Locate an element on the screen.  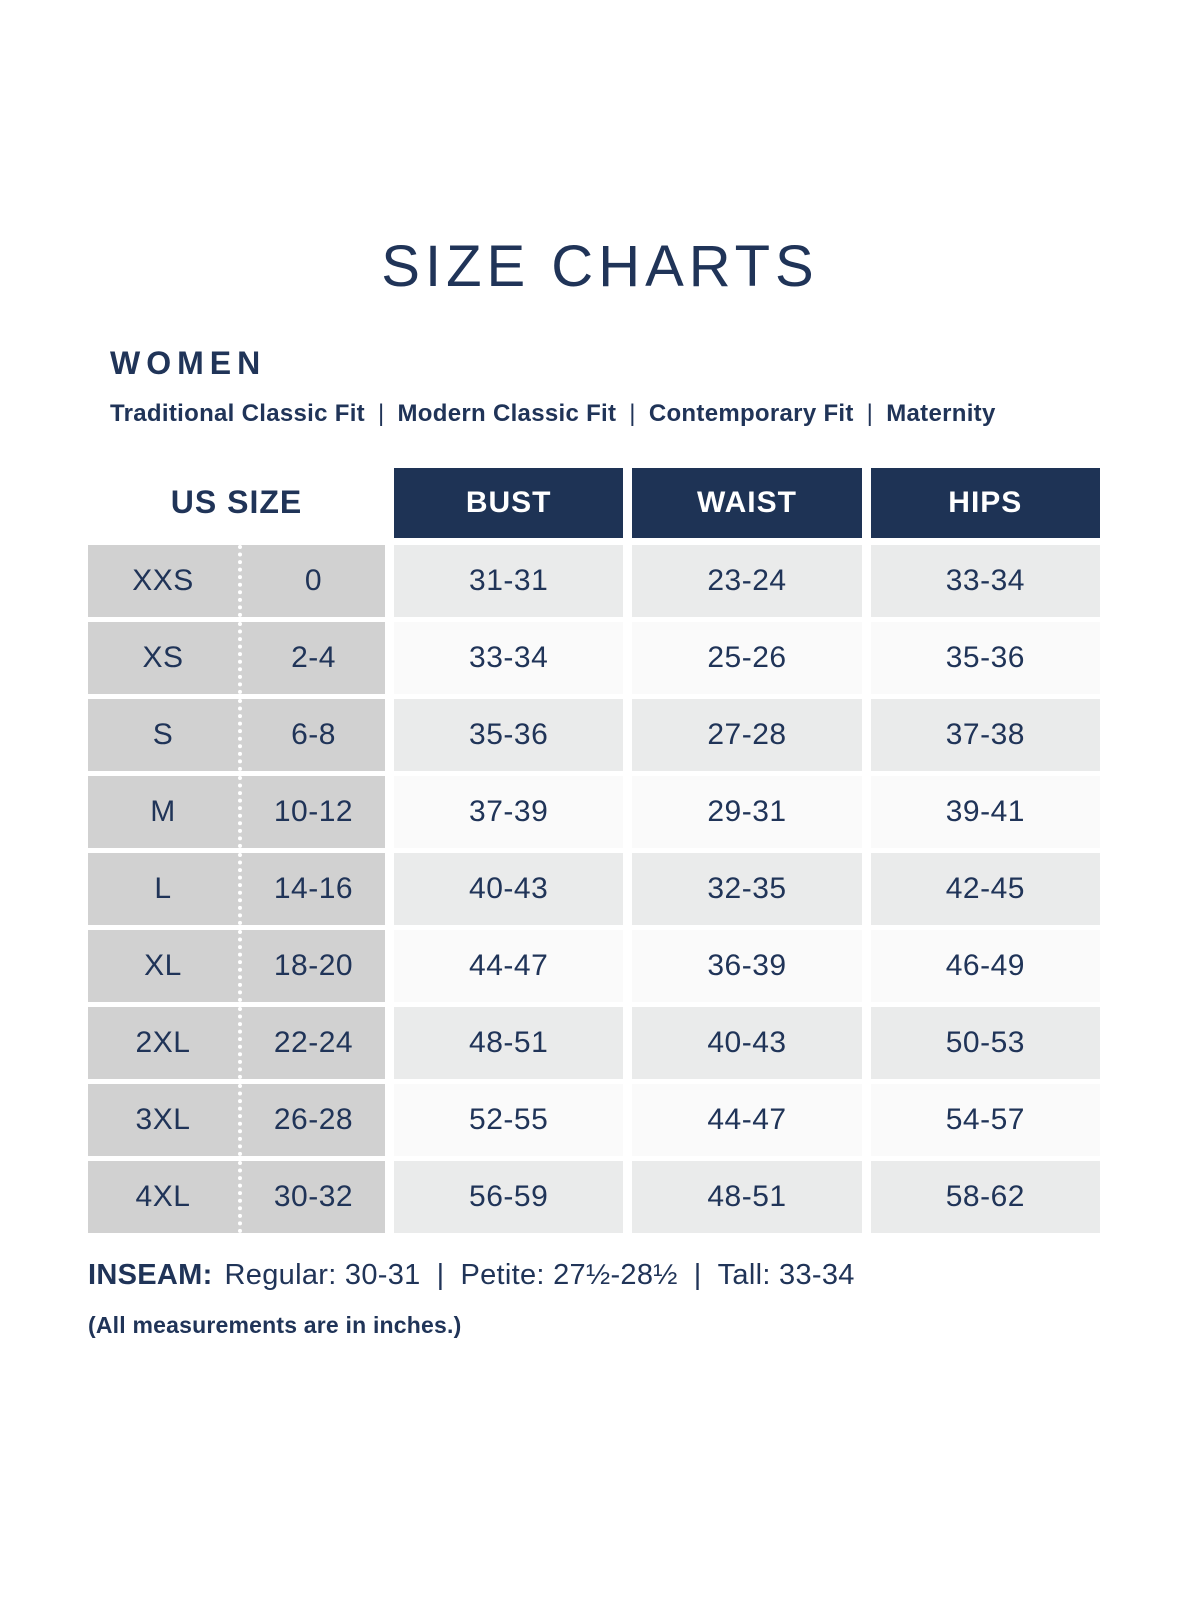
inseam-regular: Regular: 30-31 is located at coordinates (322, 1274).